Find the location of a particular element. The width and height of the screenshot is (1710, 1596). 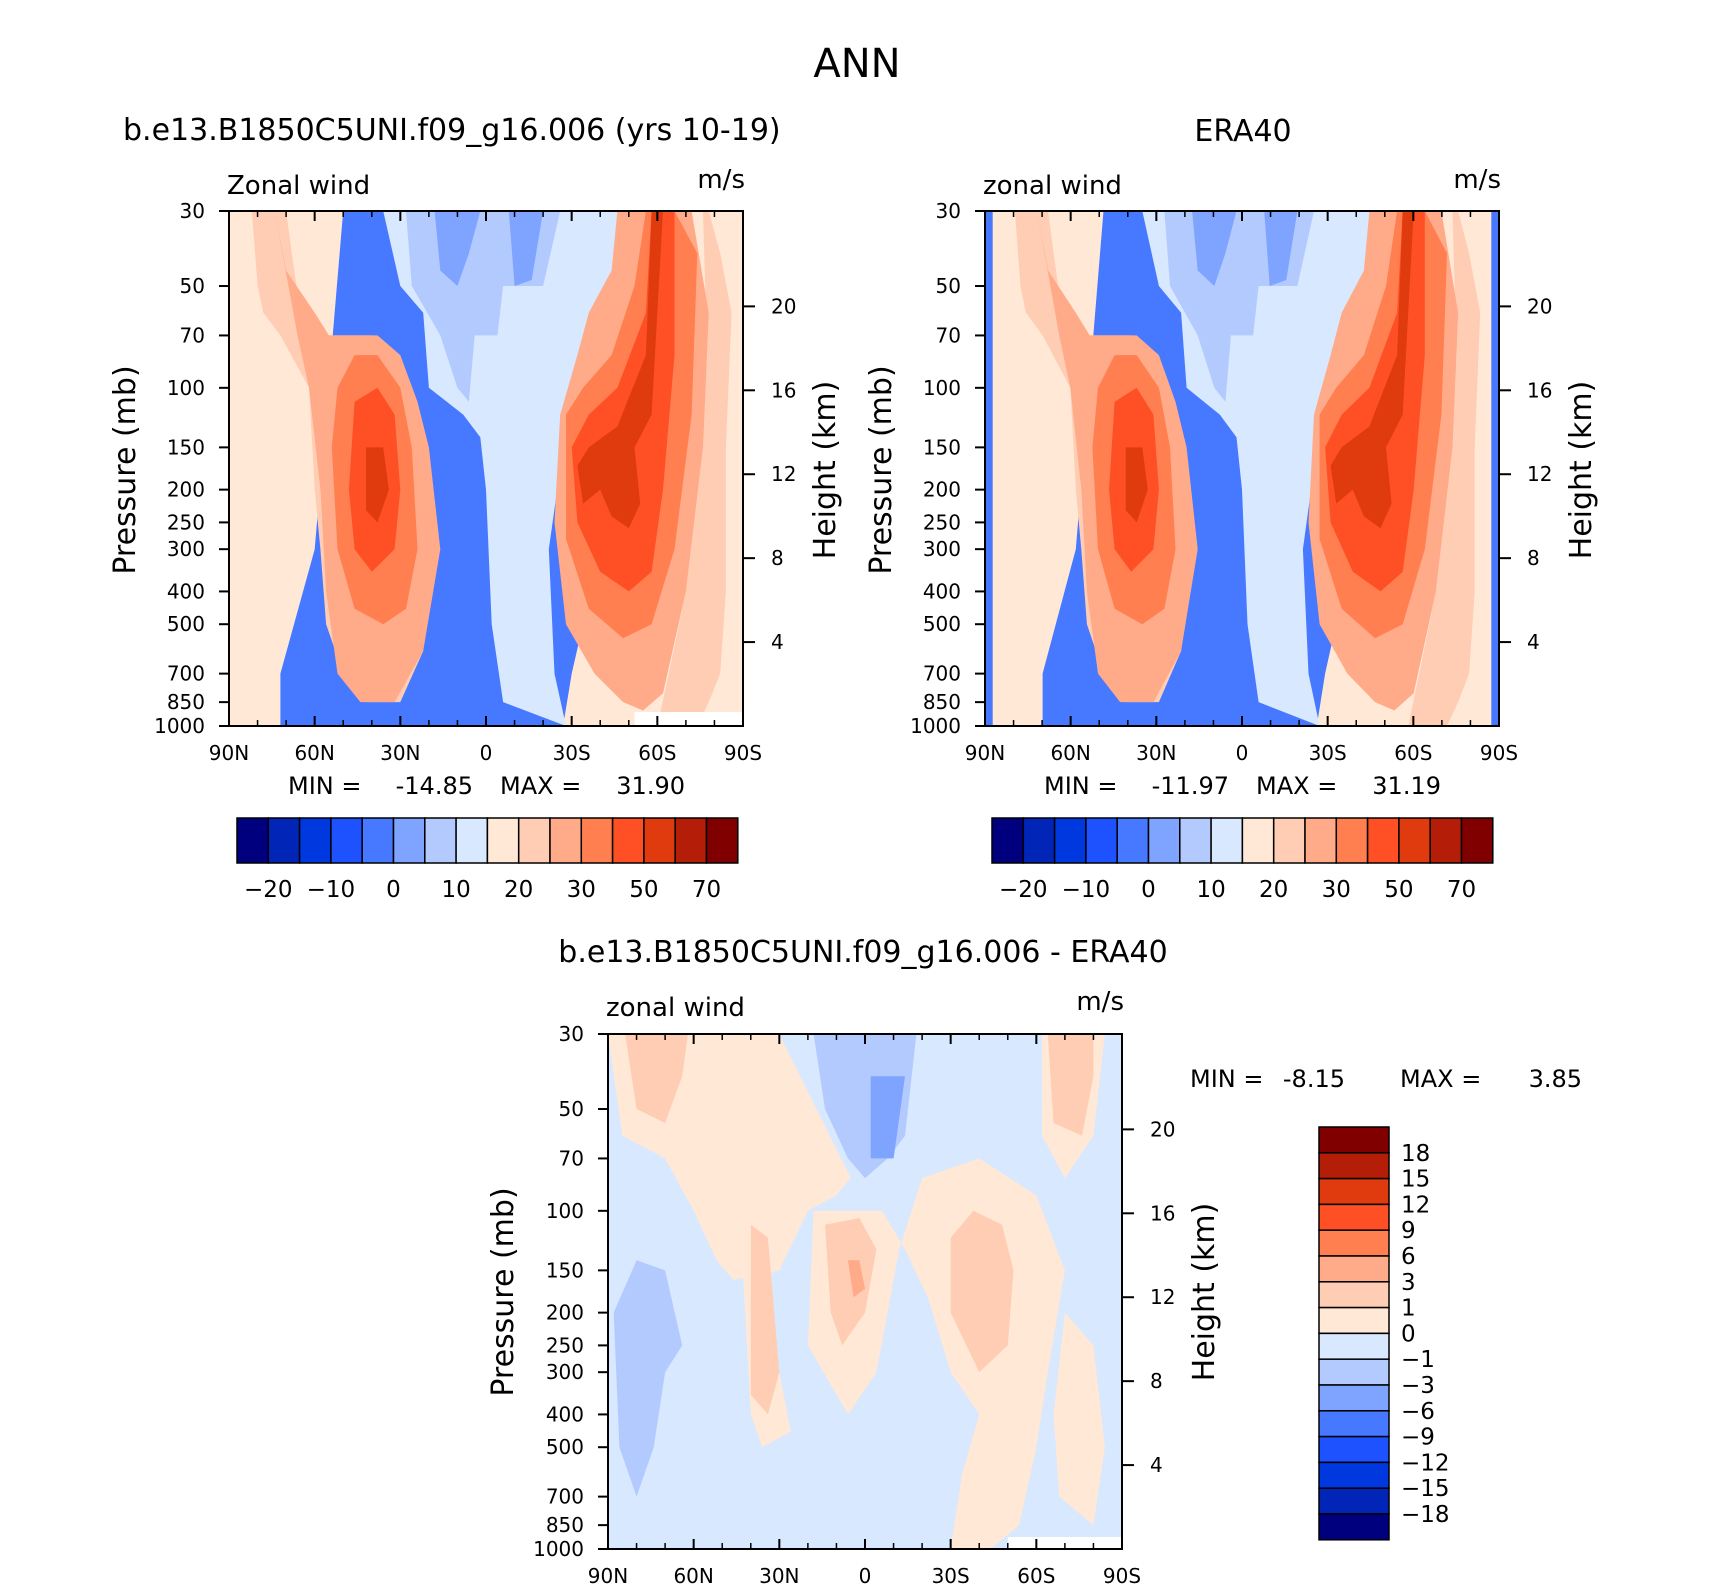

y-tick-label: 250 is located at coordinates (186, 522).